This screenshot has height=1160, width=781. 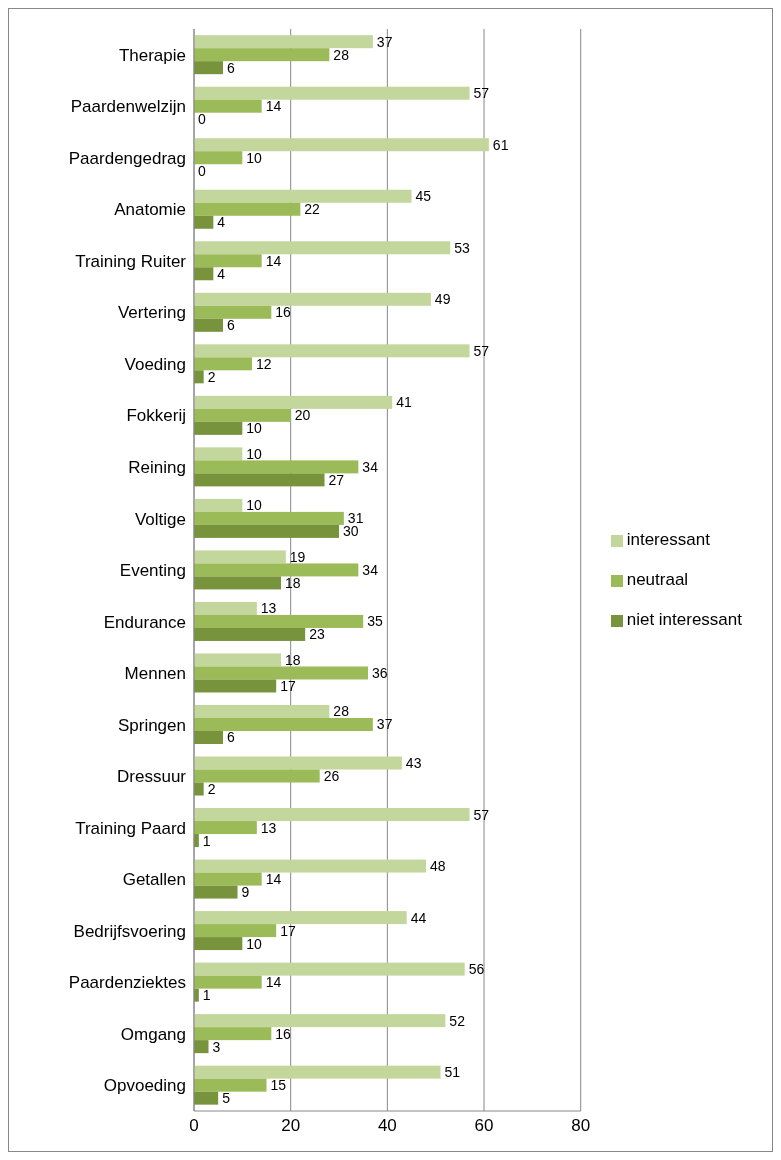 What do you see at coordinates (380, 672) in the screenshot?
I see `data-label: 36` at bounding box center [380, 672].